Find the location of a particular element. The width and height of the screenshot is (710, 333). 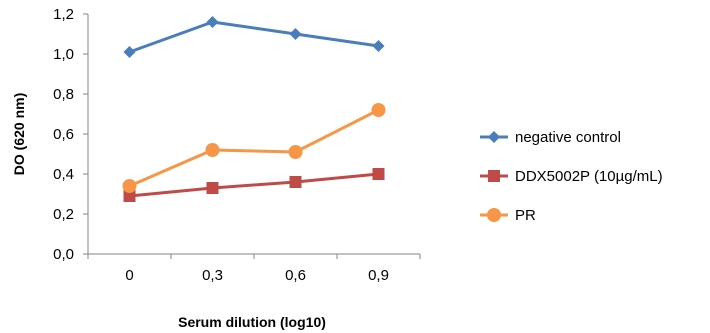

y-tick-label: 0,8 is located at coordinates (63, 94).